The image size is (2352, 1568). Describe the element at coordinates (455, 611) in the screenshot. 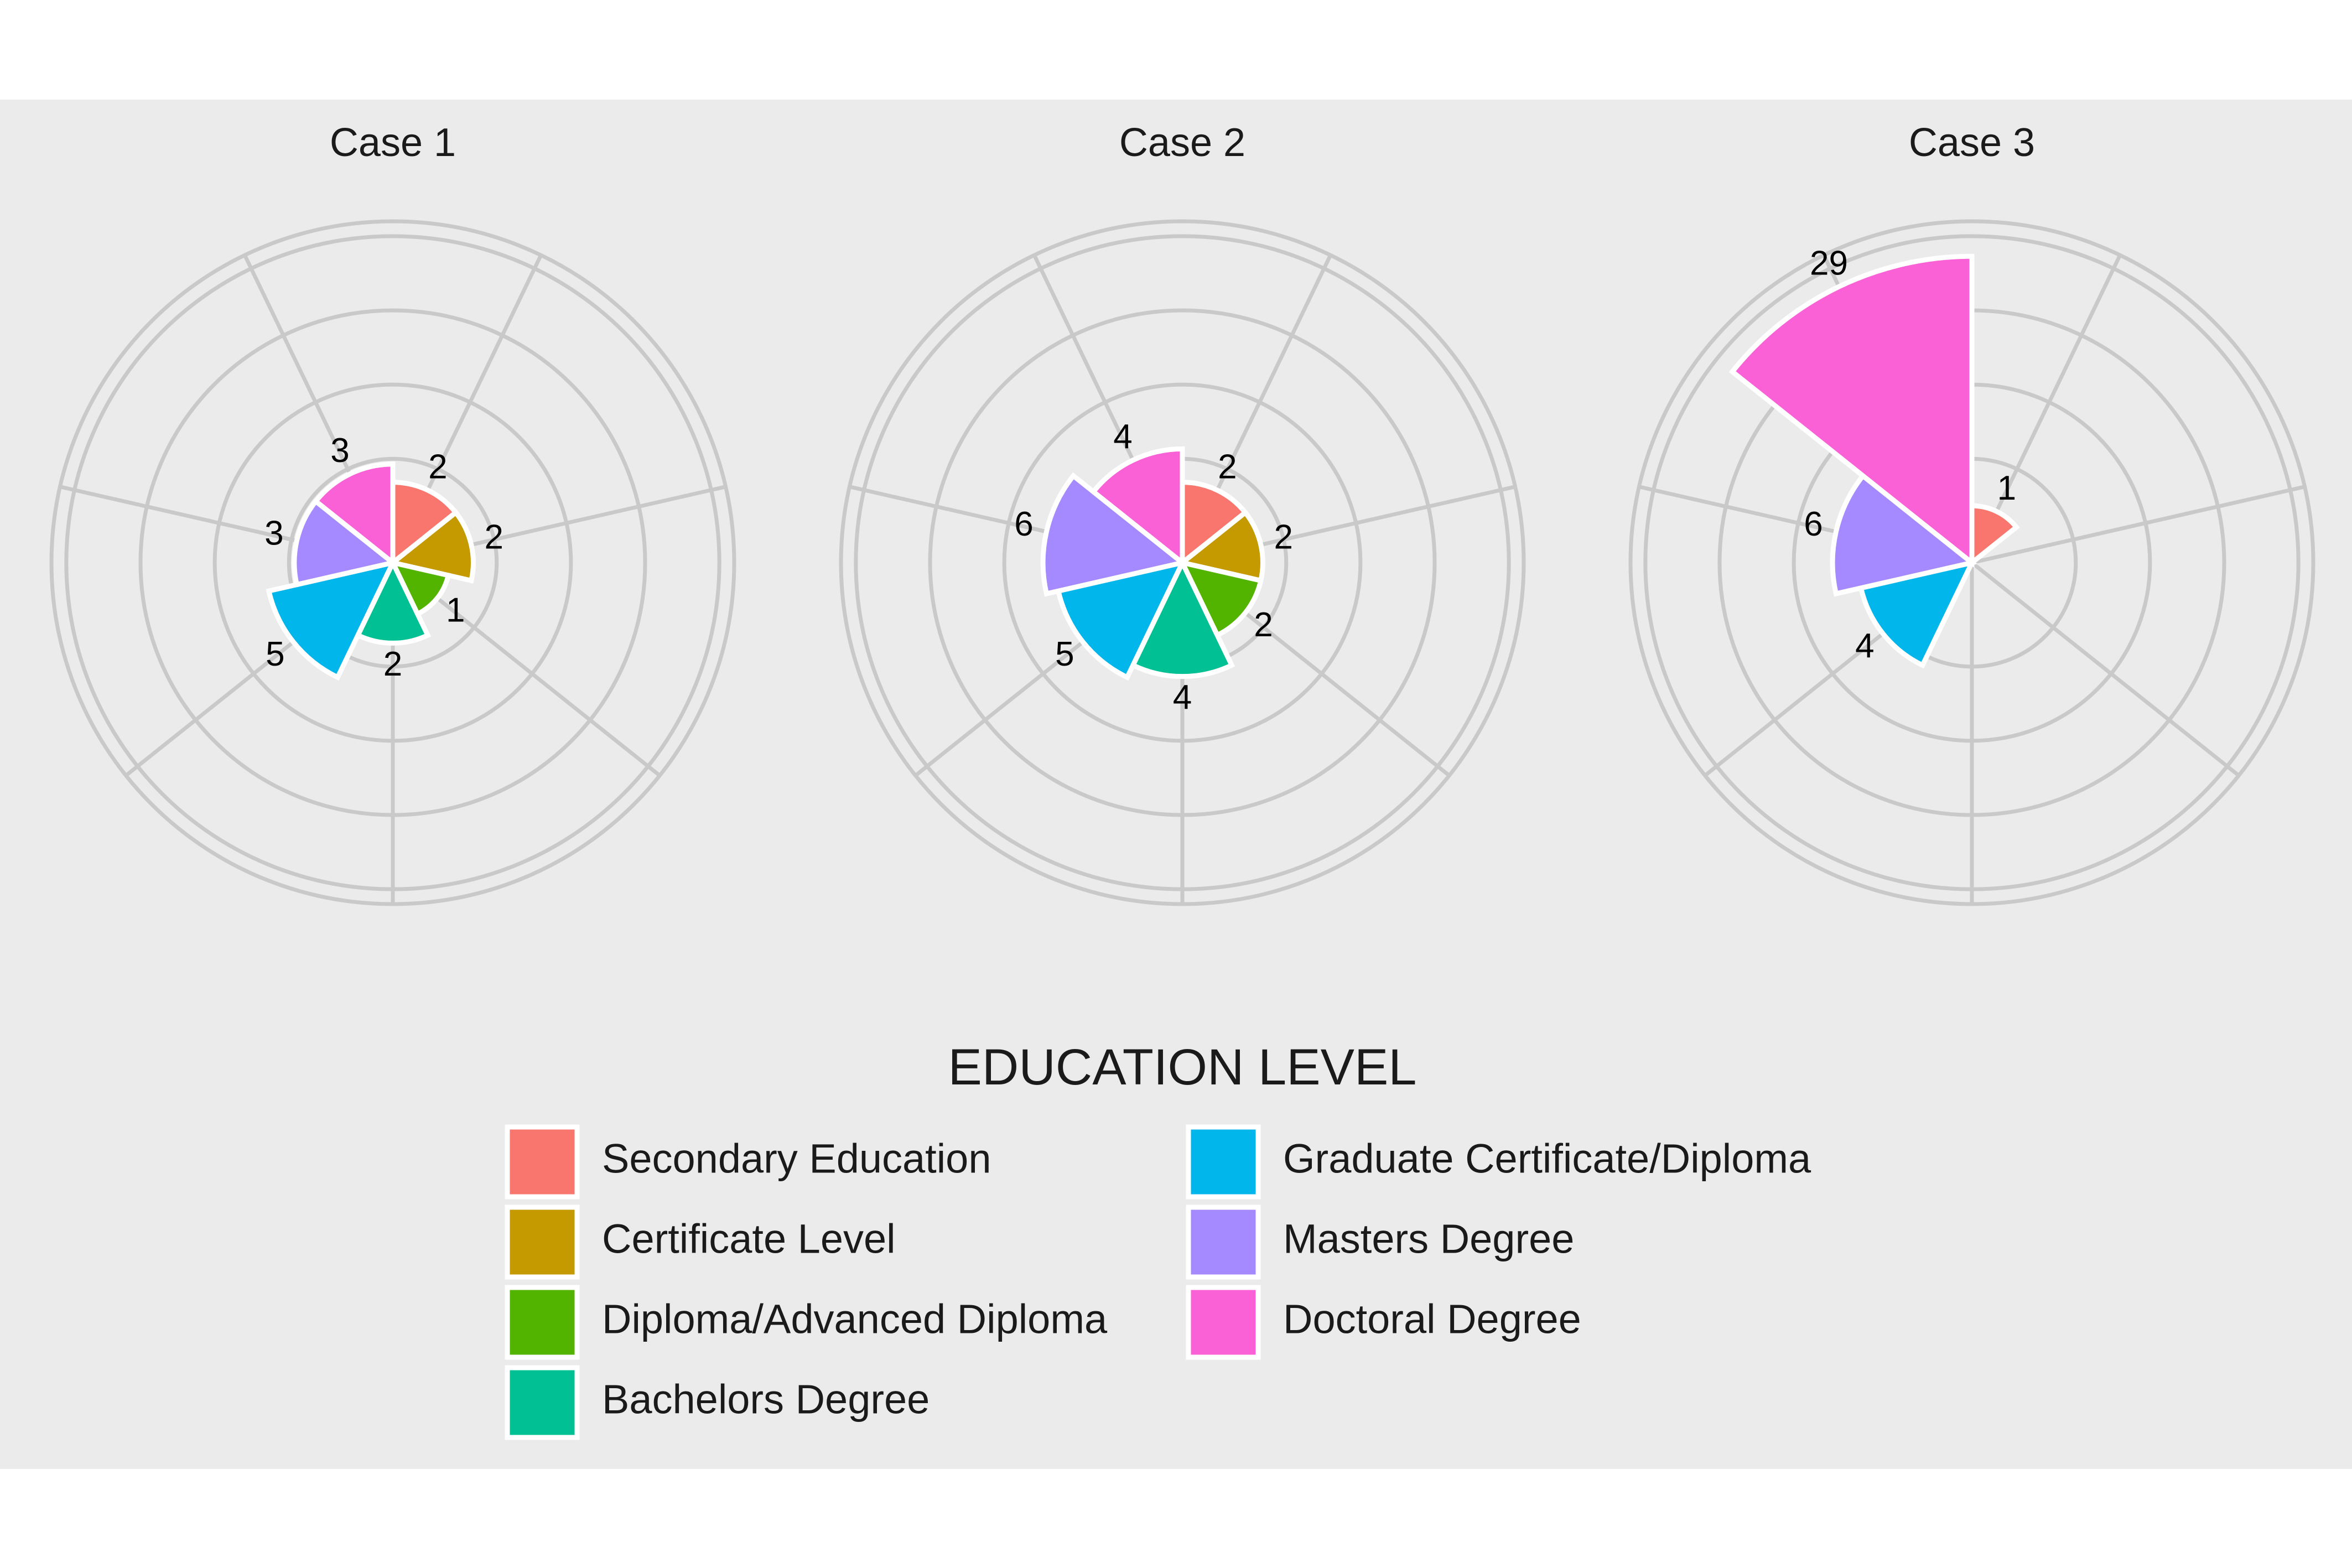

I see `value-label-diploma-advanced-diploma: 1` at that location.